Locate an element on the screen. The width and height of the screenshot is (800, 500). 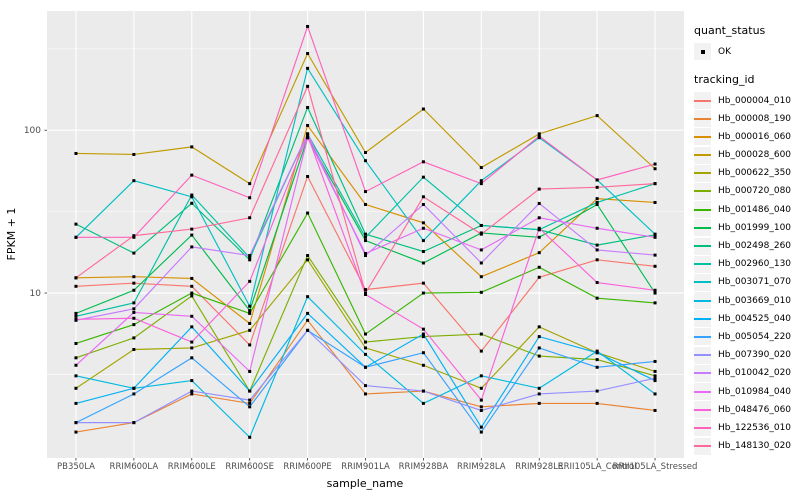
legend-item-label: Hb_005054_220 is located at coordinates (755, 336).